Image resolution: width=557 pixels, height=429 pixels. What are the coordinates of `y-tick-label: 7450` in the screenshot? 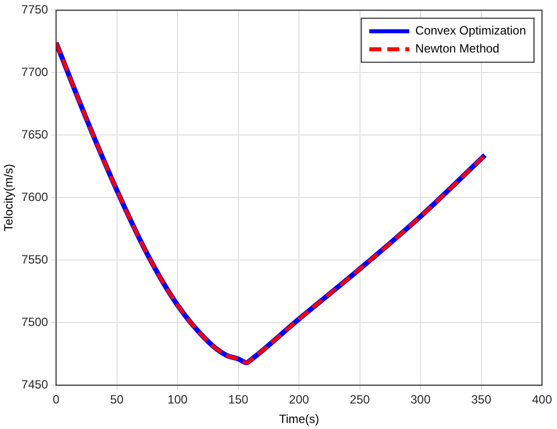 It's located at (34, 385).